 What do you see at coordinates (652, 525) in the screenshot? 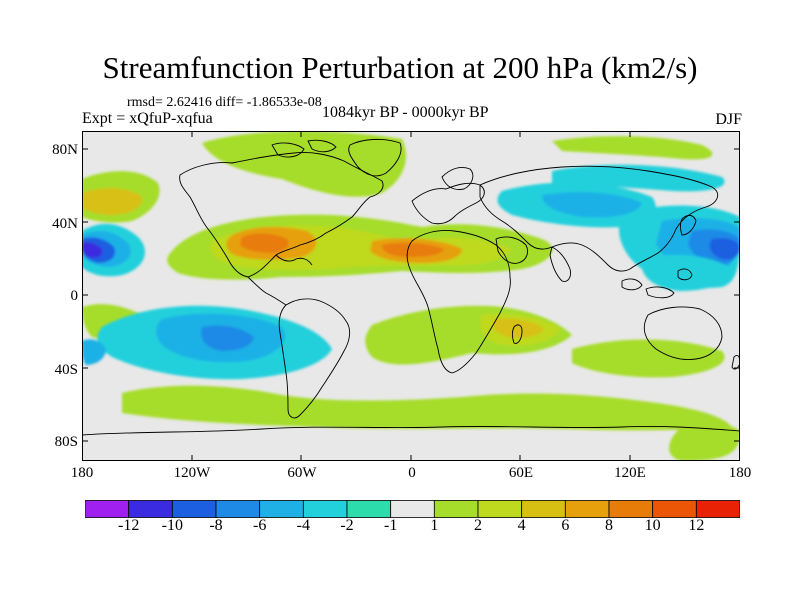
I see `colorbar-label: 10` at bounding box center [652, 525].